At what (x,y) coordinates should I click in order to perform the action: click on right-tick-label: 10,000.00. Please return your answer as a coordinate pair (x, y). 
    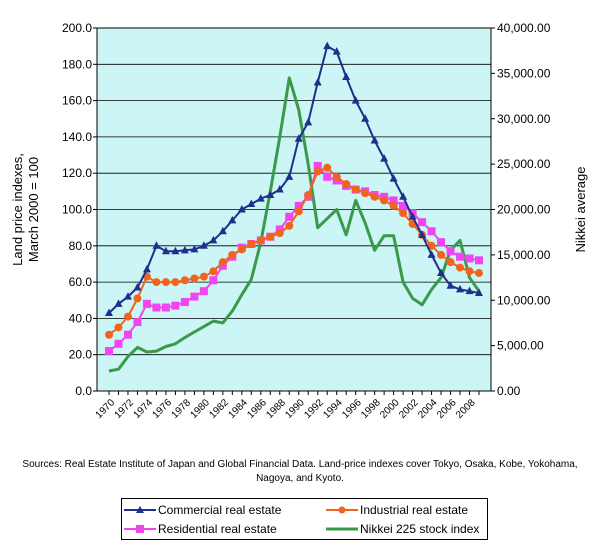
    Looking at the image, I should click on (524, 300).